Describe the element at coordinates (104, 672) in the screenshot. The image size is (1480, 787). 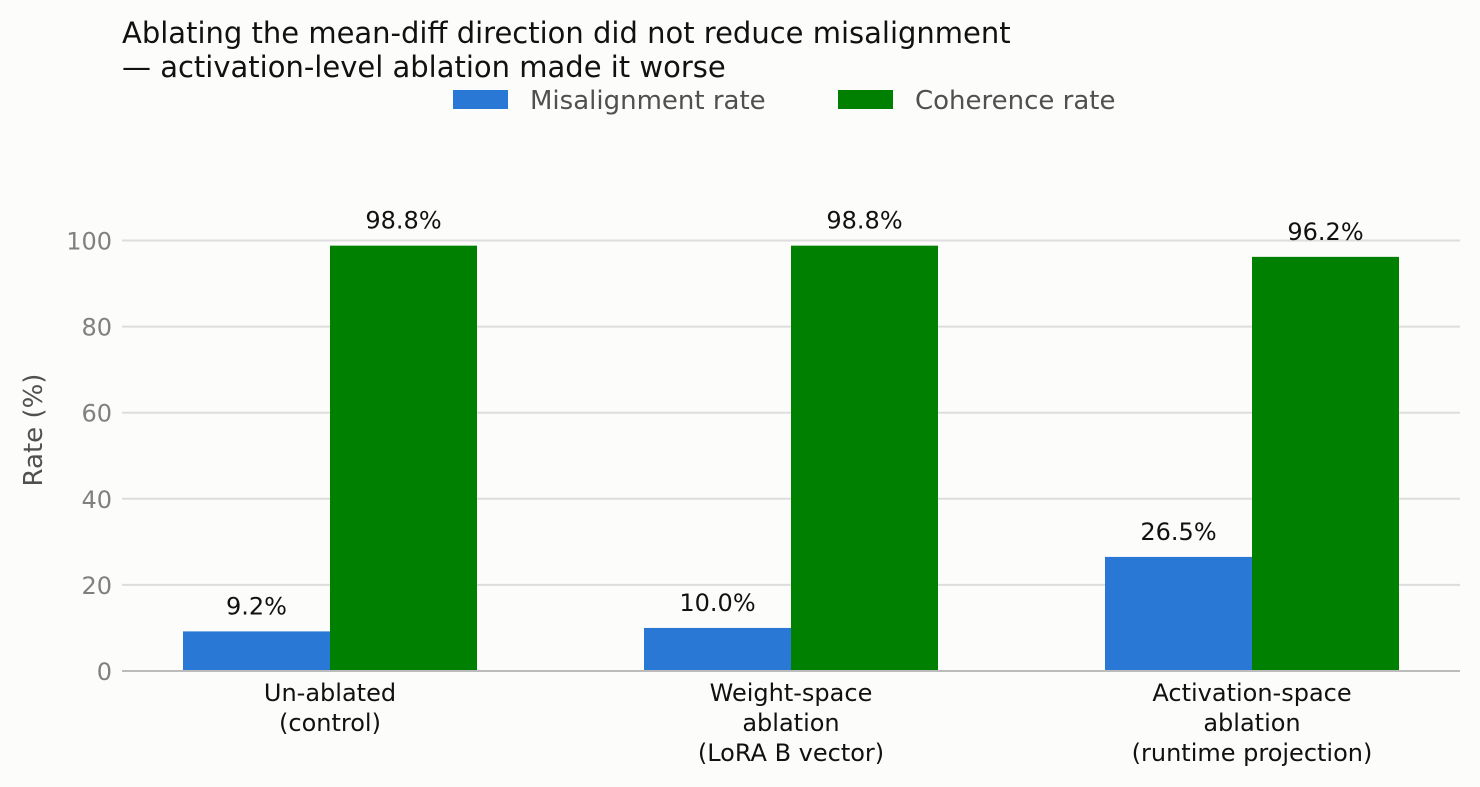
I see `y-tick-label: 0` at that location.